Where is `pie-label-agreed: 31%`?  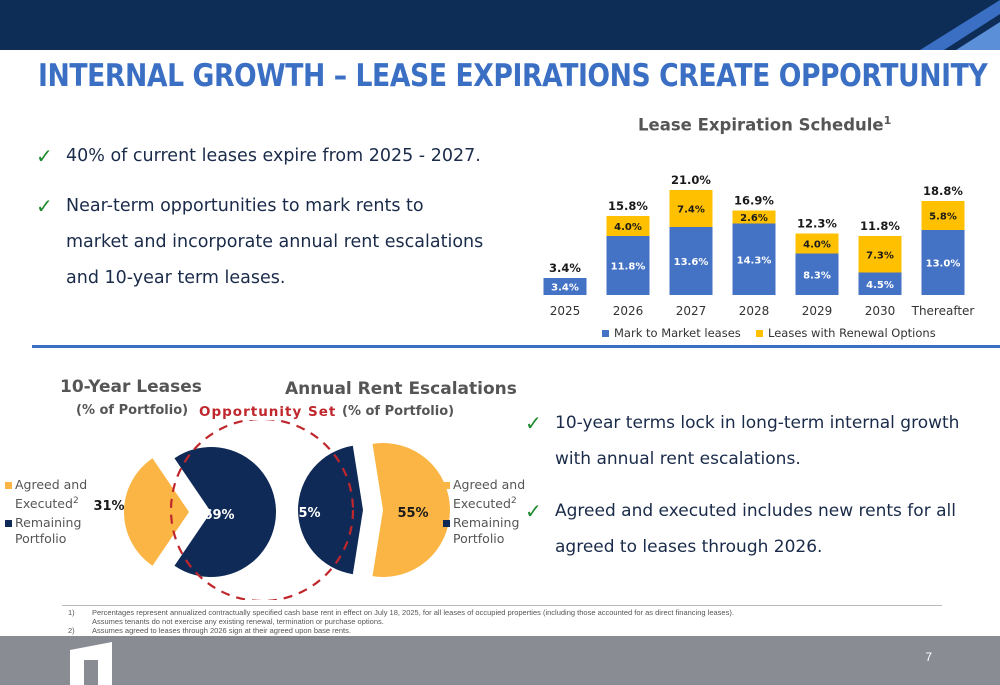
pie-label-agreed: 31% is located at coordinates (108, 506).